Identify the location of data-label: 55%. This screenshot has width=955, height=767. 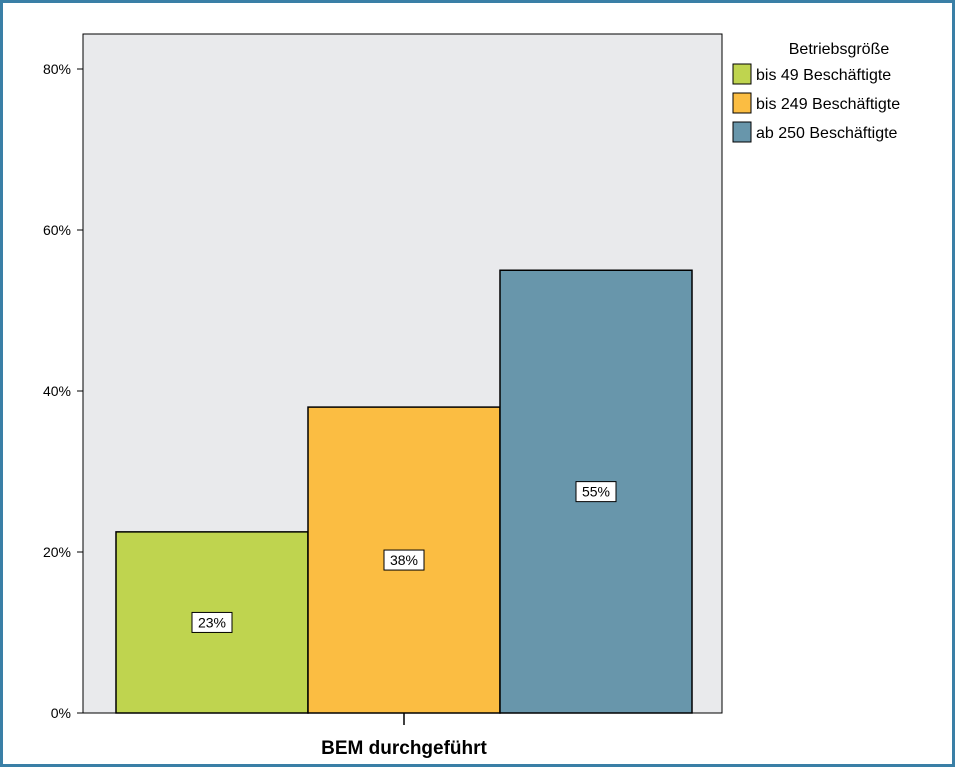
(596, 492).